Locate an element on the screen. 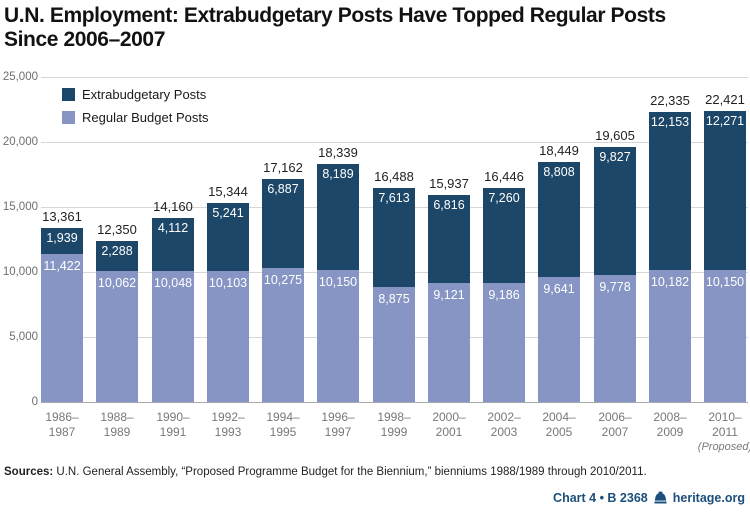 This screenshot has height=515, width=750. y-tick-label: 10,000 is located at coordinates (20, 272).